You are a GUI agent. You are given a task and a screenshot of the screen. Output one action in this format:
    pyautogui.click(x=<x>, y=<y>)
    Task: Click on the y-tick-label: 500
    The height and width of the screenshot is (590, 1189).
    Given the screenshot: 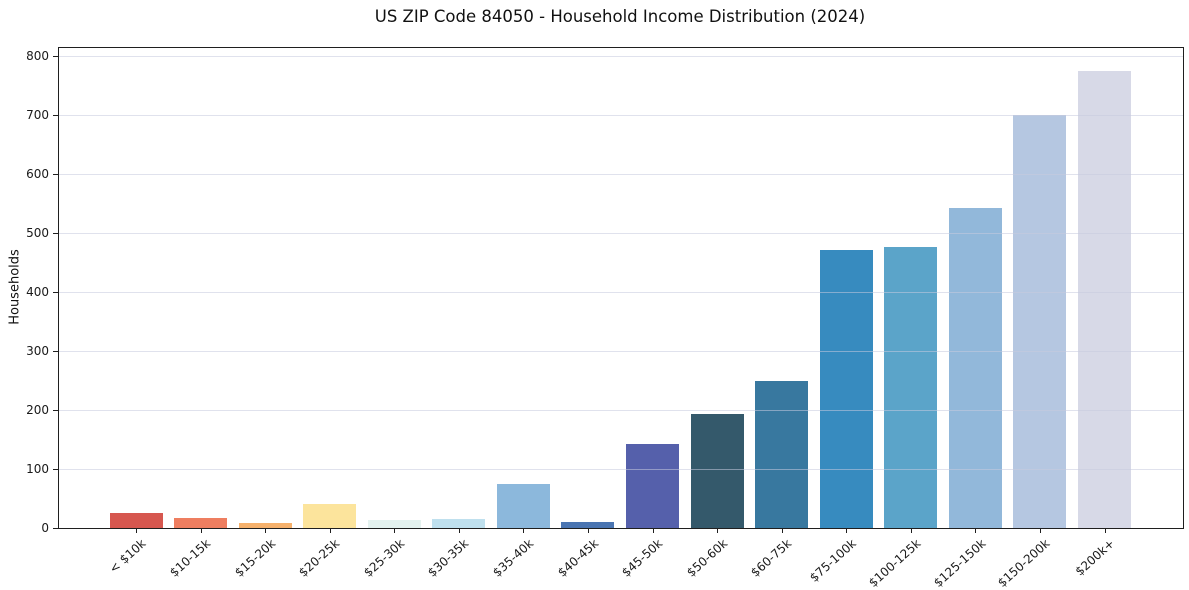 What is the action you would take?
    pyautogui.click(x=37, y=233)
    